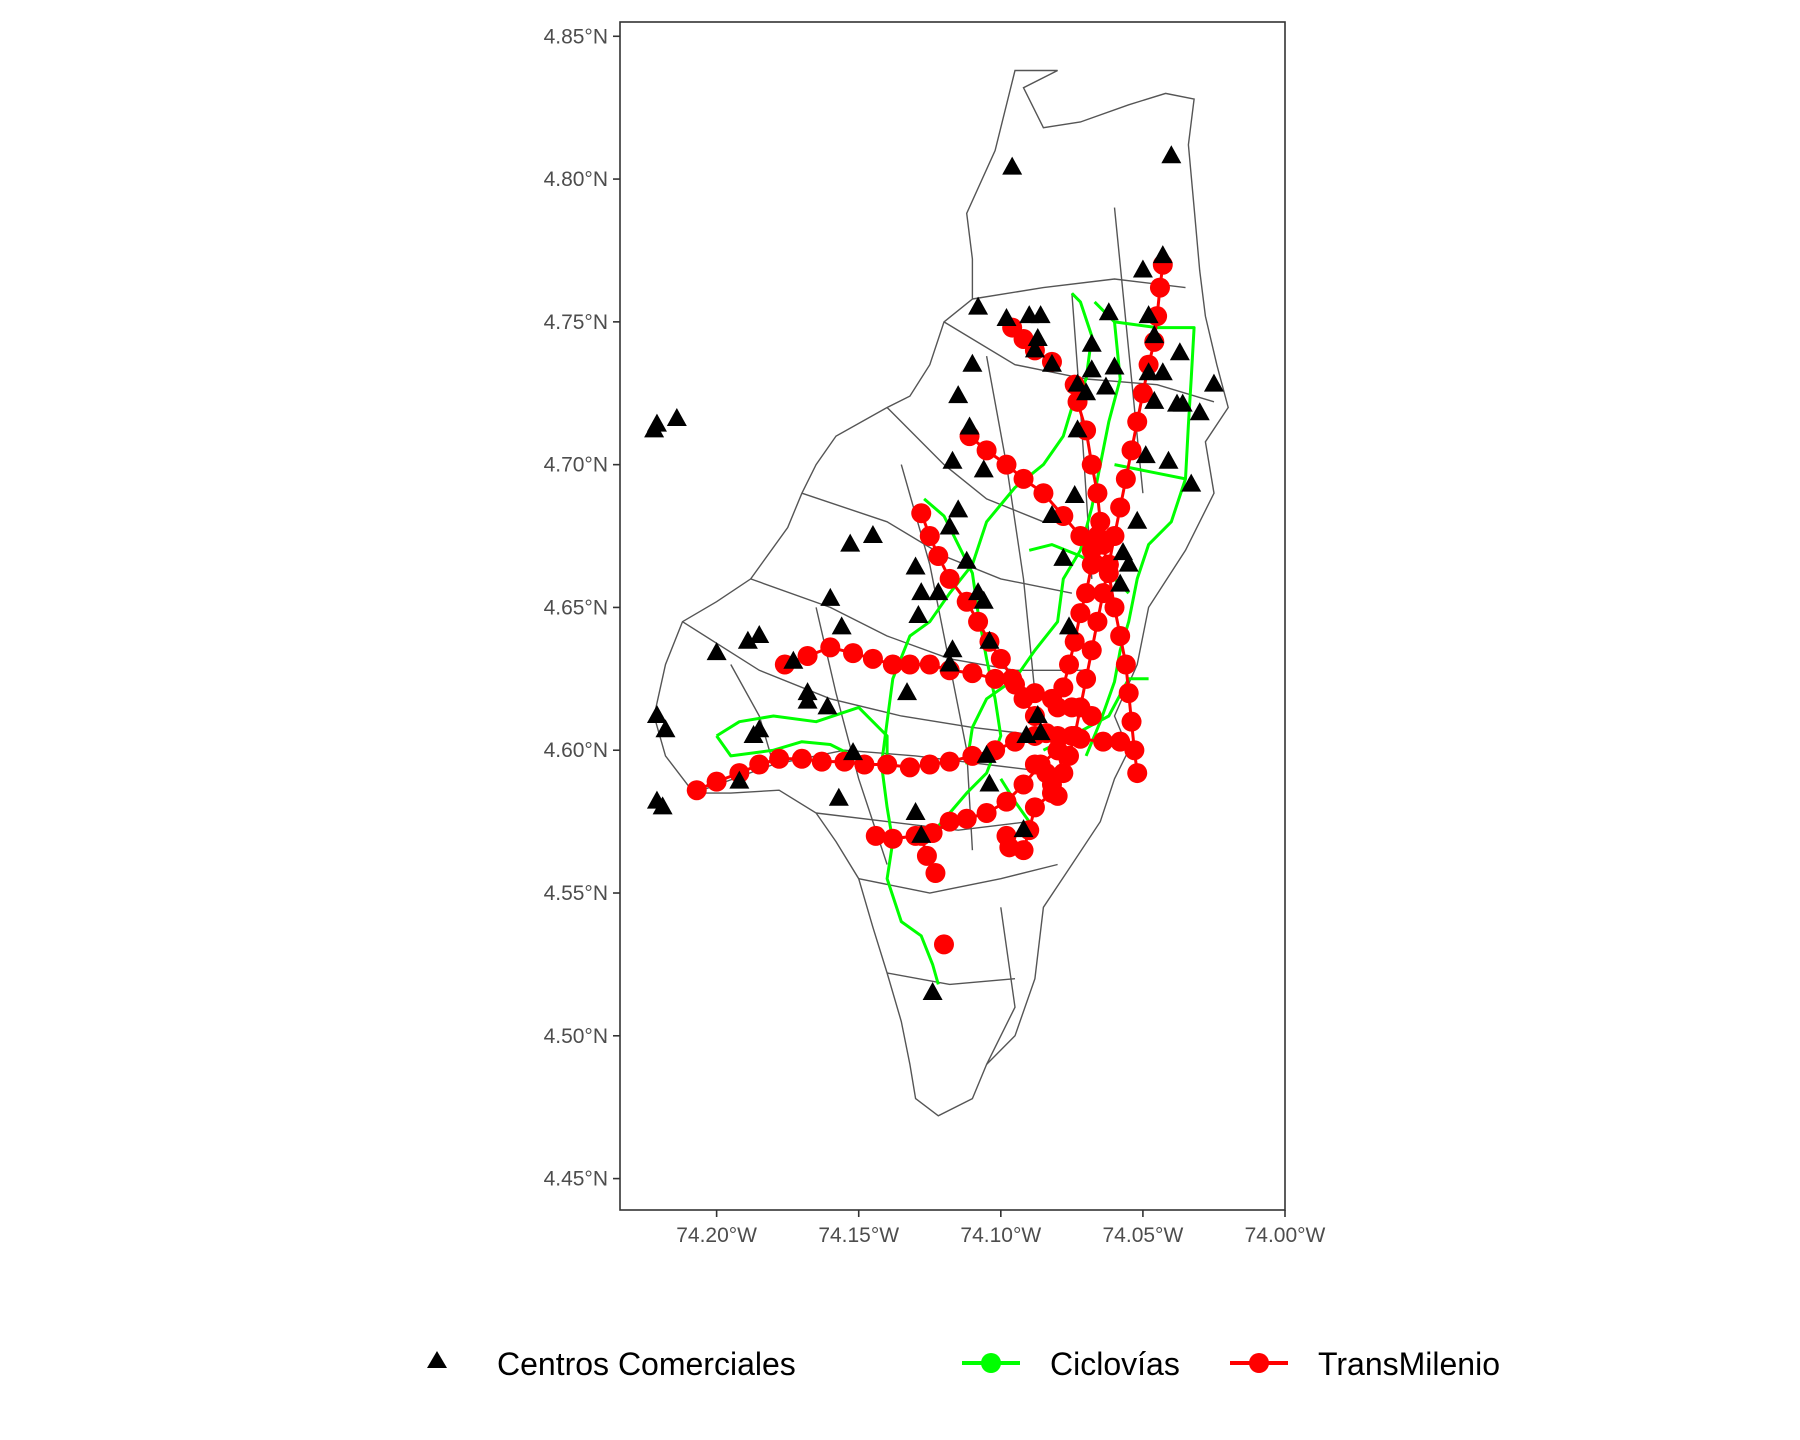  I want to click on y-tick-label: 4.75°N, so click(576, 322).